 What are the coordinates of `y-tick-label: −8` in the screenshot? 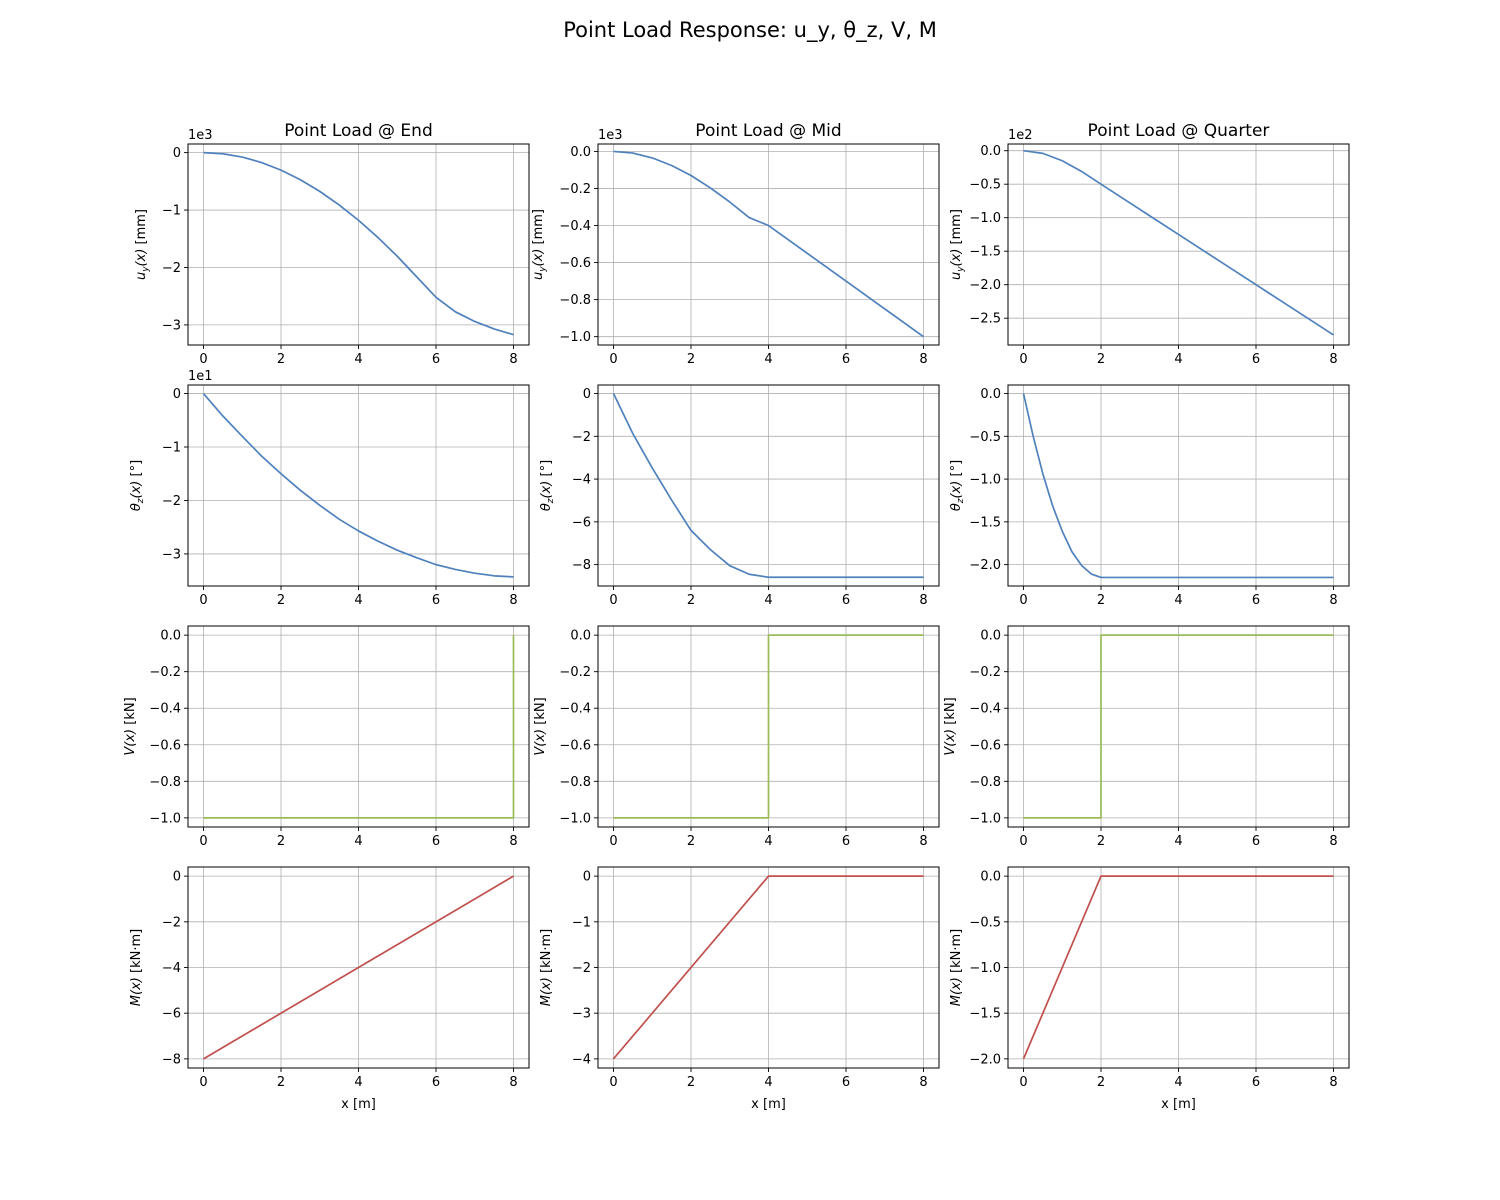 It's located at (581, 565).